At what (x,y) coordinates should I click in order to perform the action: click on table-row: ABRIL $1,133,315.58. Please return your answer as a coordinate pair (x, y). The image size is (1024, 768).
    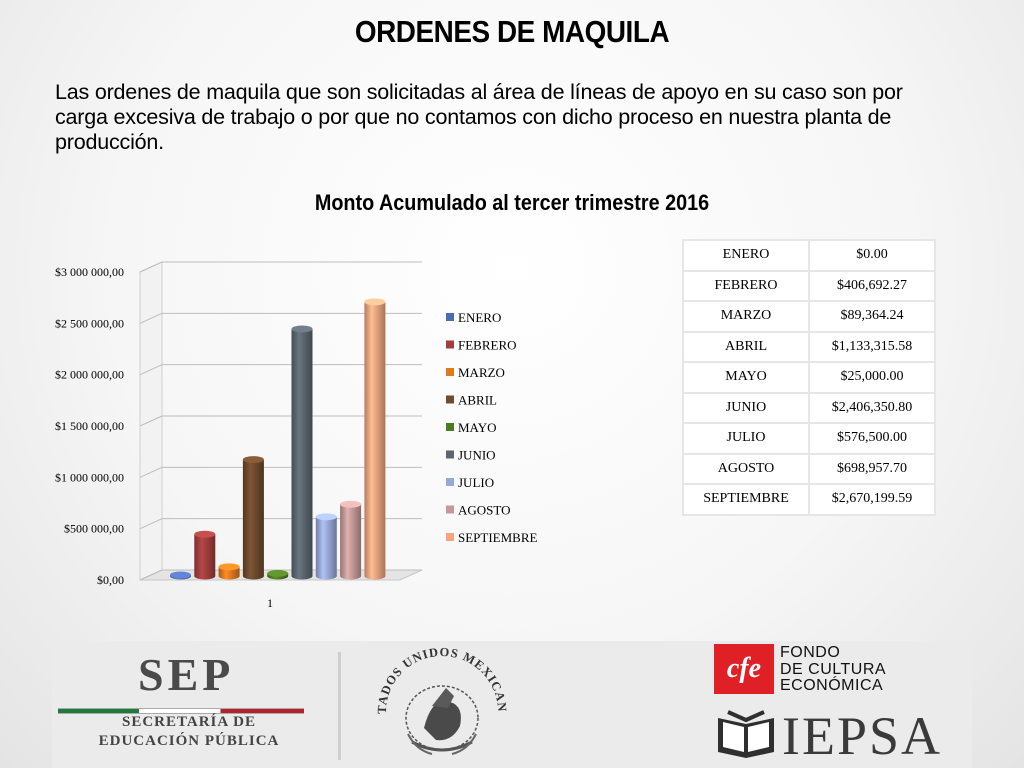
    Looking at the image, I should click on (809, 346).